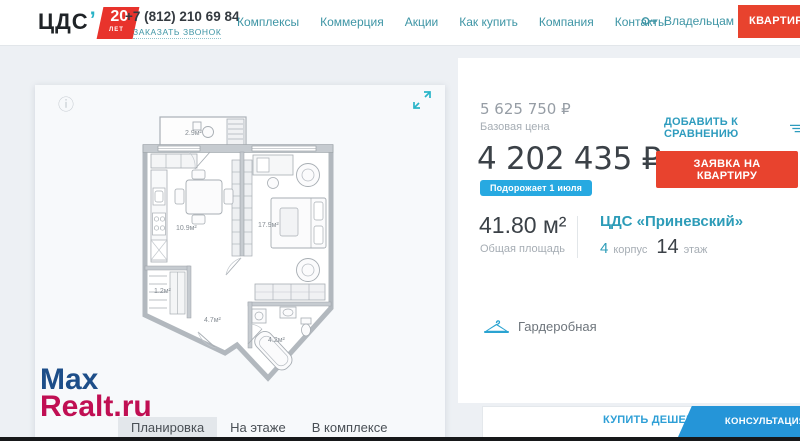  I want to click on nav-how-to-buy: Как купить, so click(488, 22).